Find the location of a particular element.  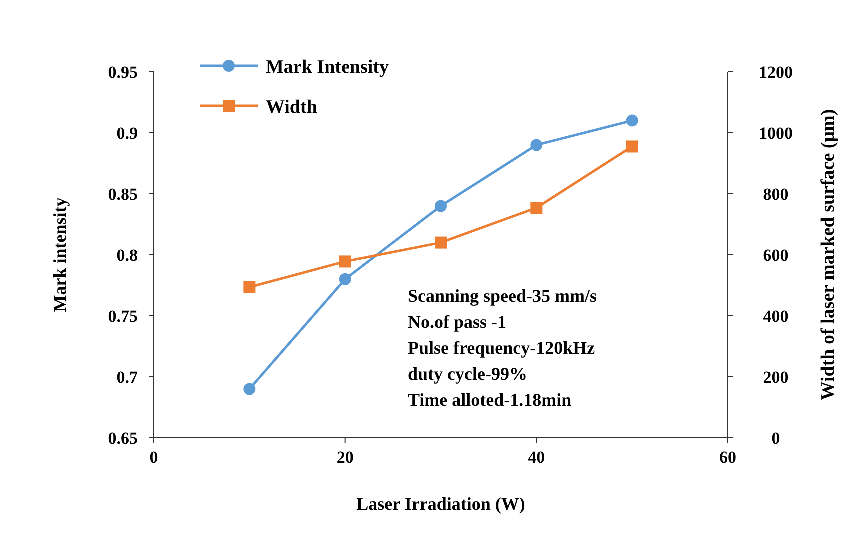

annotation: No.of pass -1 is located at coordinates (457, 322).